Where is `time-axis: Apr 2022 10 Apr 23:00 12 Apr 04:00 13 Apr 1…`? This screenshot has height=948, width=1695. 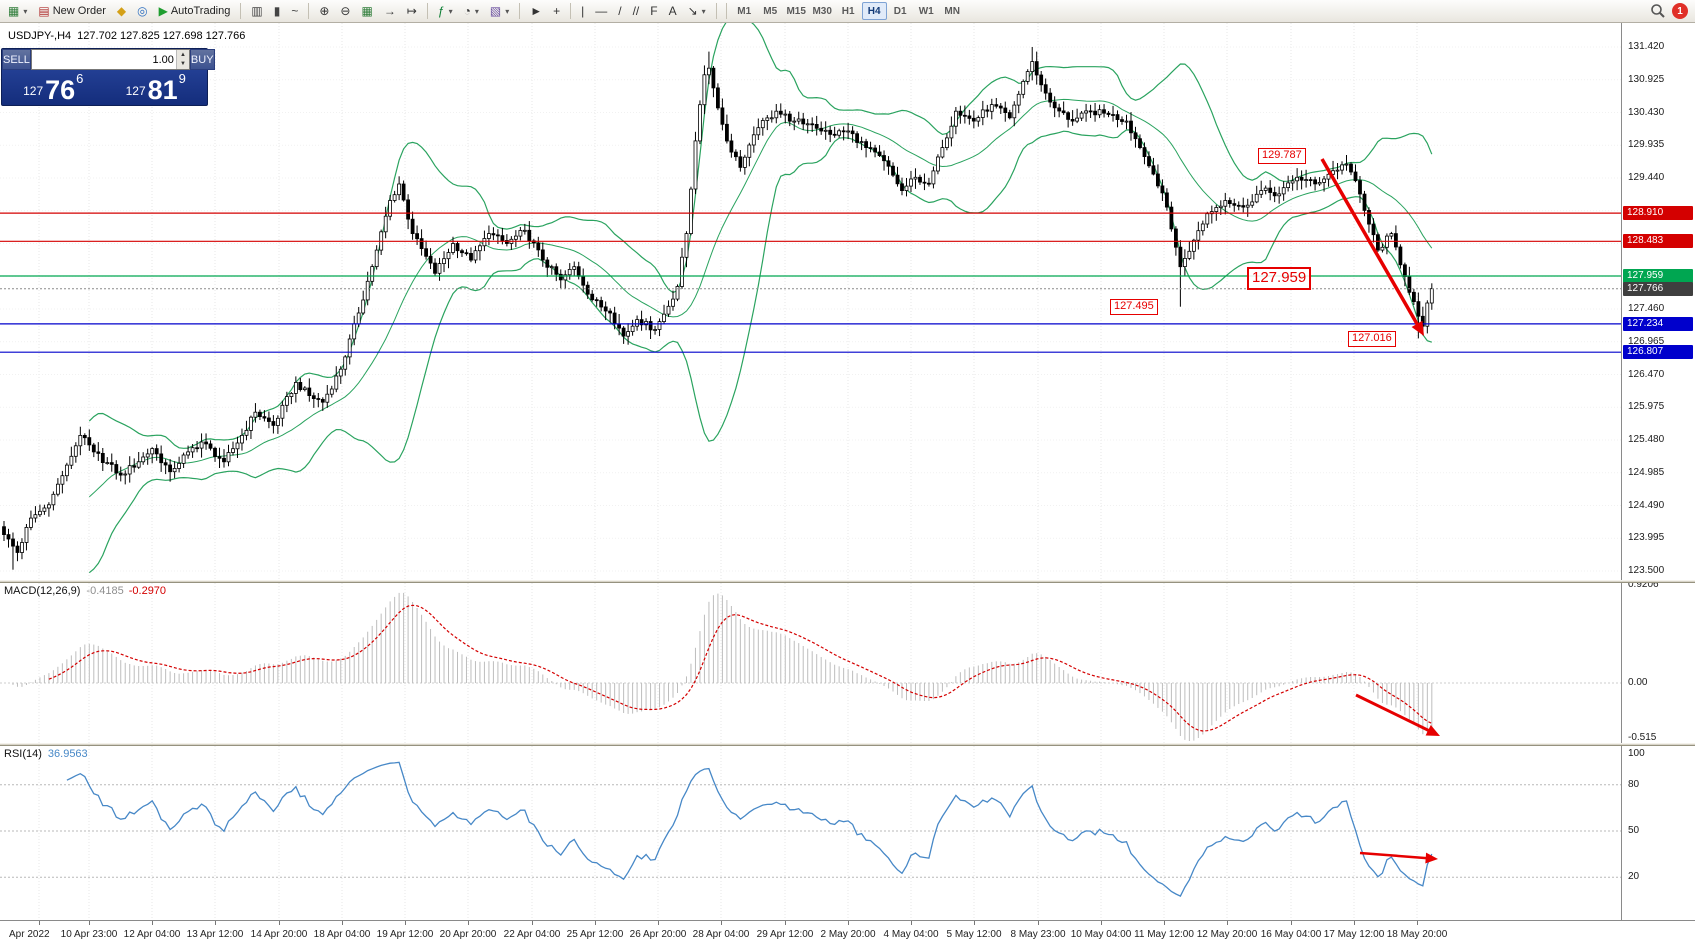
time-axis: Apr 2022 10 Apr 23:00 12 Apr 04:00 13 Apr 1… is located at coordinates (847, 934).